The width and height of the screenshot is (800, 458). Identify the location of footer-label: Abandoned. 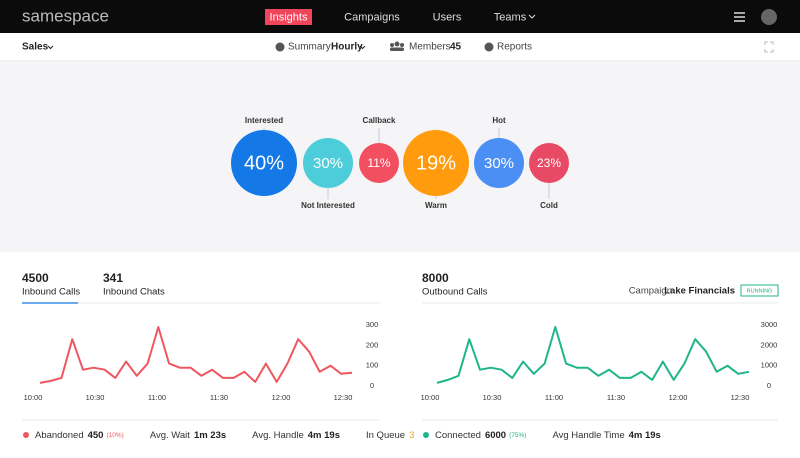
(59, 435).